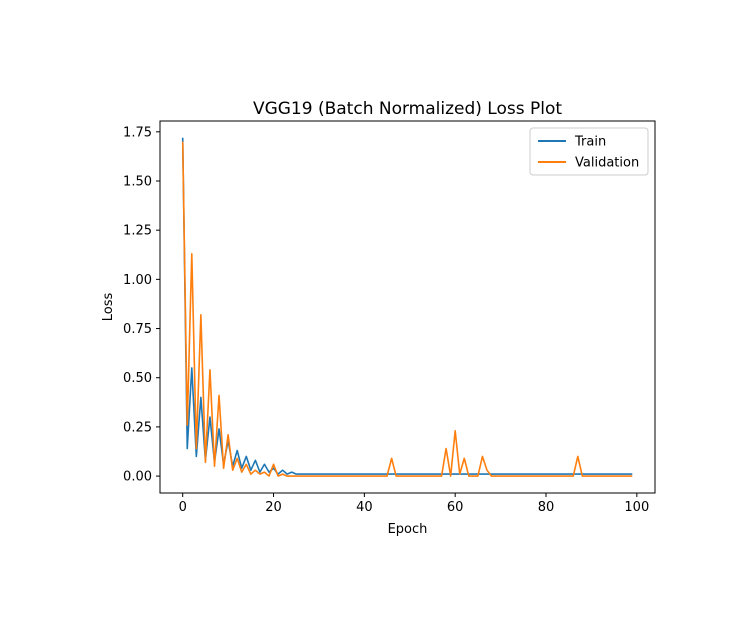 The height and width of the screenshot is (635, 756). Describe the element at coordinates (455, 507) in the screenshot. I see `x-tick-label: 60` at that location.